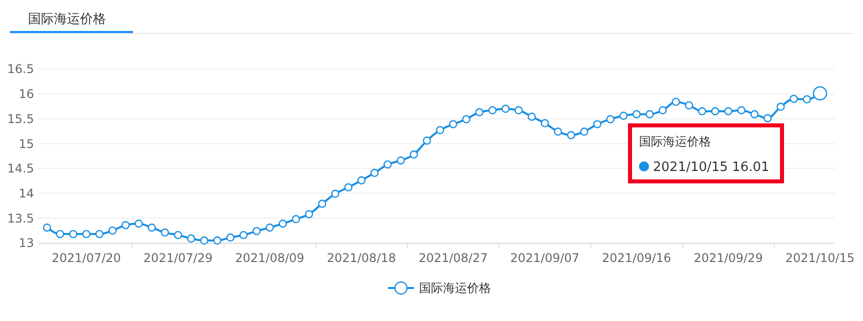 This screenshot has height=321, width=863. What do you see at coordinates (728, 258) in the screenshot?
I see `x-tick-label: 2021/09/29` at bounding box center [728, 258].